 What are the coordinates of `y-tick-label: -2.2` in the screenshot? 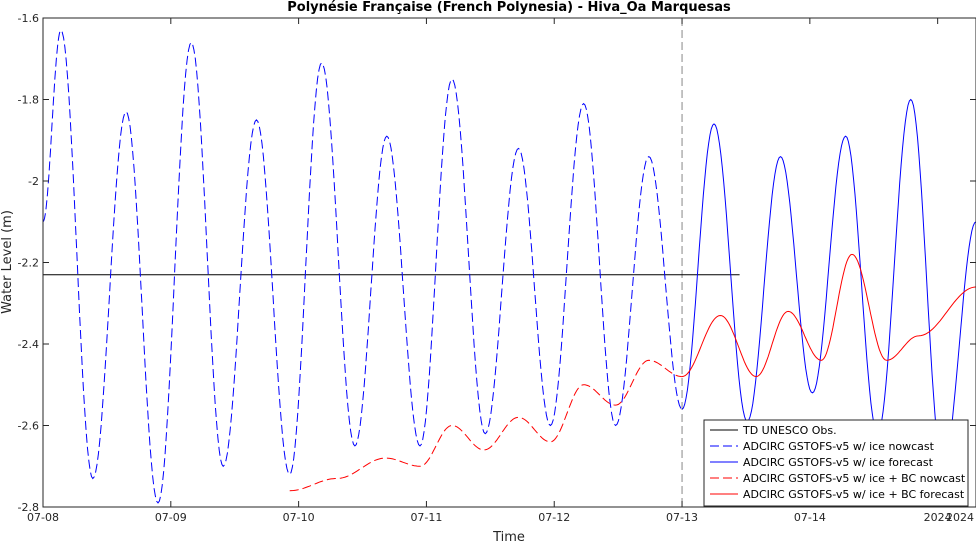 It's located at (28, 263).